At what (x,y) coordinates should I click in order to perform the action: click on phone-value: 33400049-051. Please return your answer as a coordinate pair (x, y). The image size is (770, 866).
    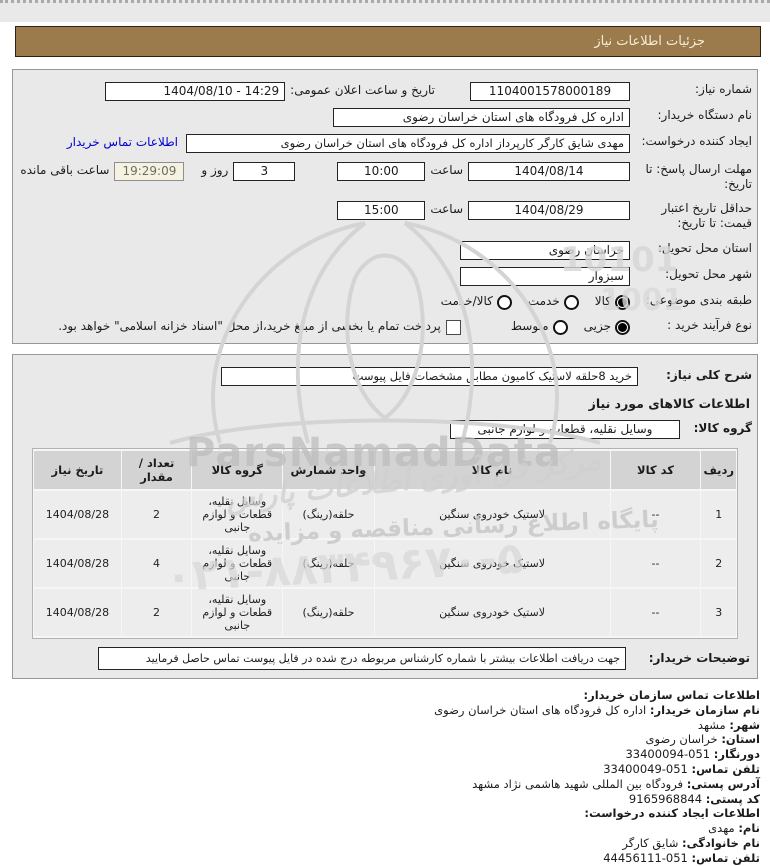
    Looking at the image, I should click on (645, 768).